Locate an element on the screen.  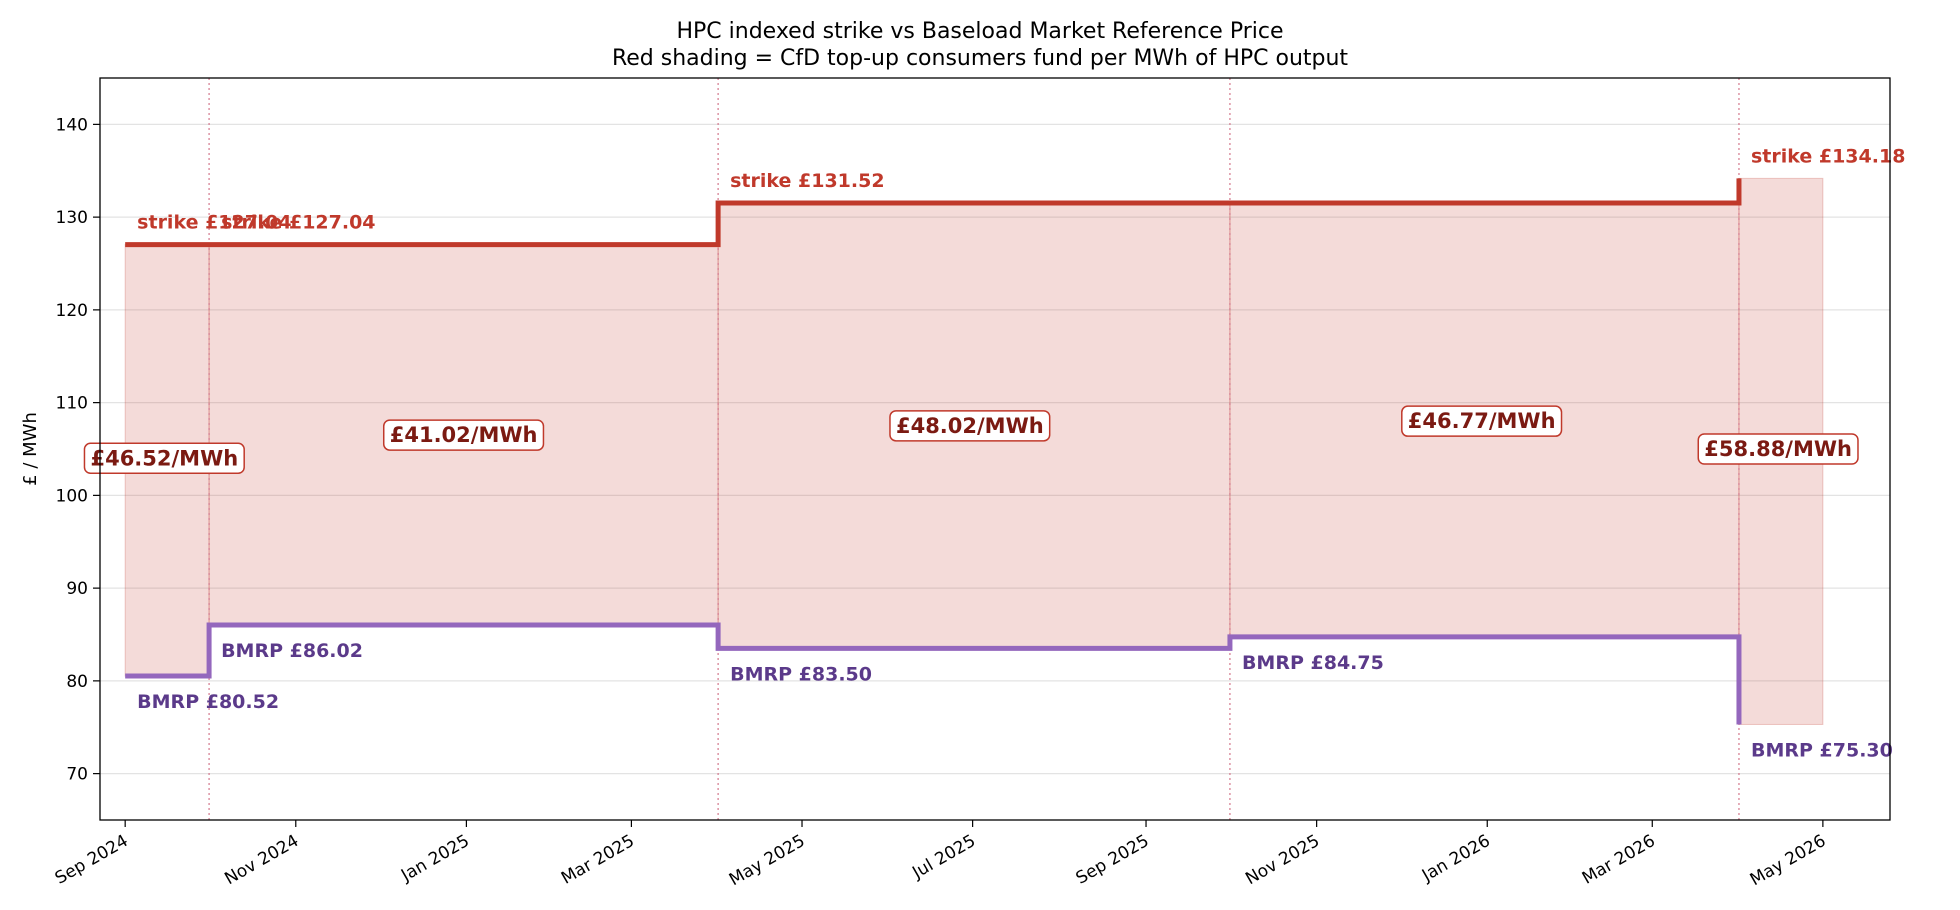
gap-label-text: £58.88/MWh is located at coordinates (1778, 449).